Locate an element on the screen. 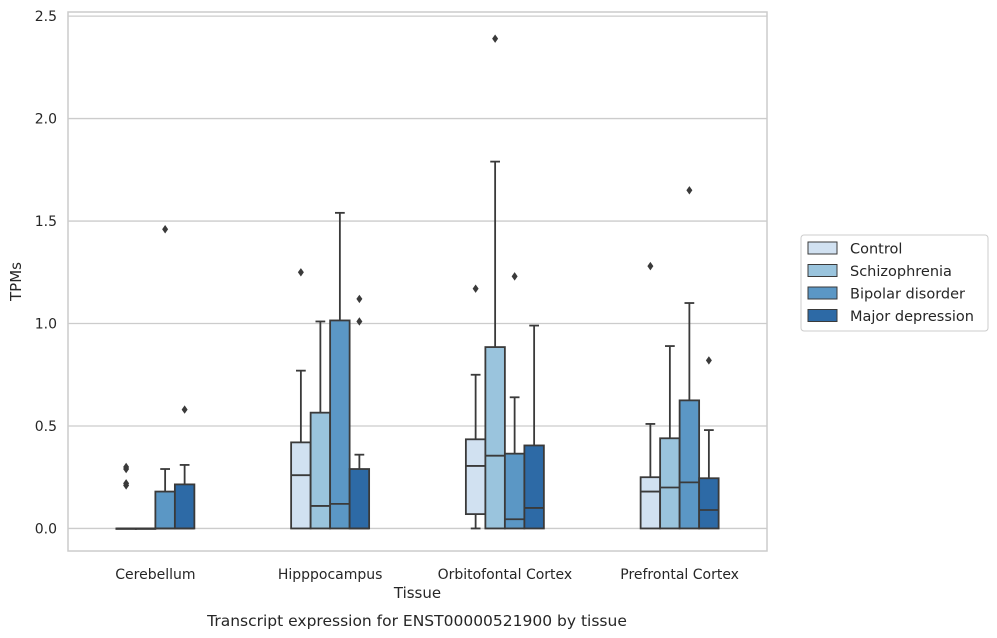 This screenshot has height=638, width=997. y-tick-label: 1.0 is located at coordinates (46, 325).